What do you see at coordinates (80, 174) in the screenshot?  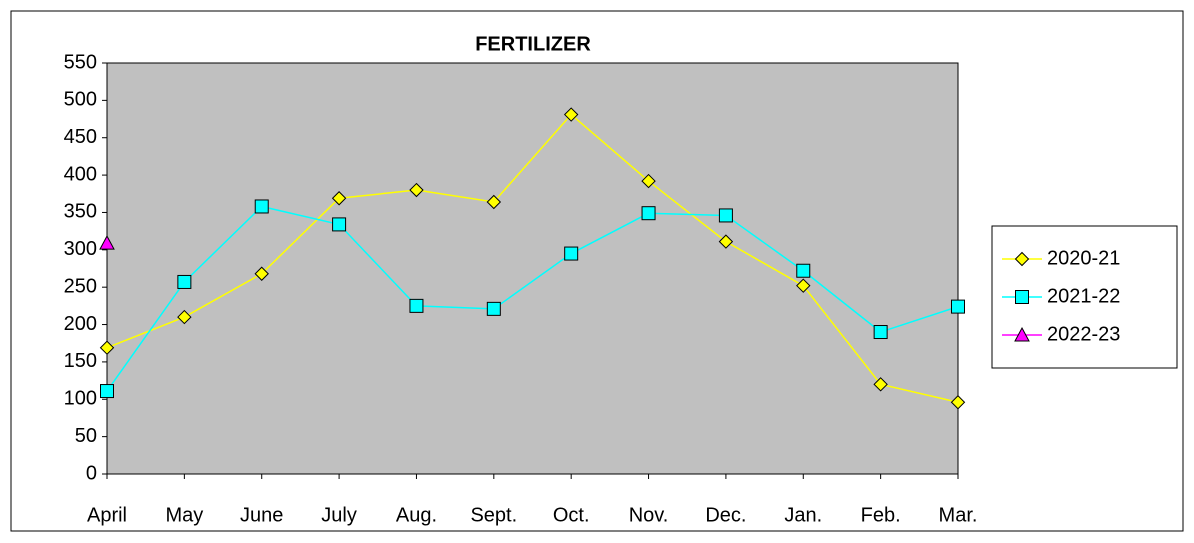 I see `y-tick-label: 400` at bounding box center [80, 174].